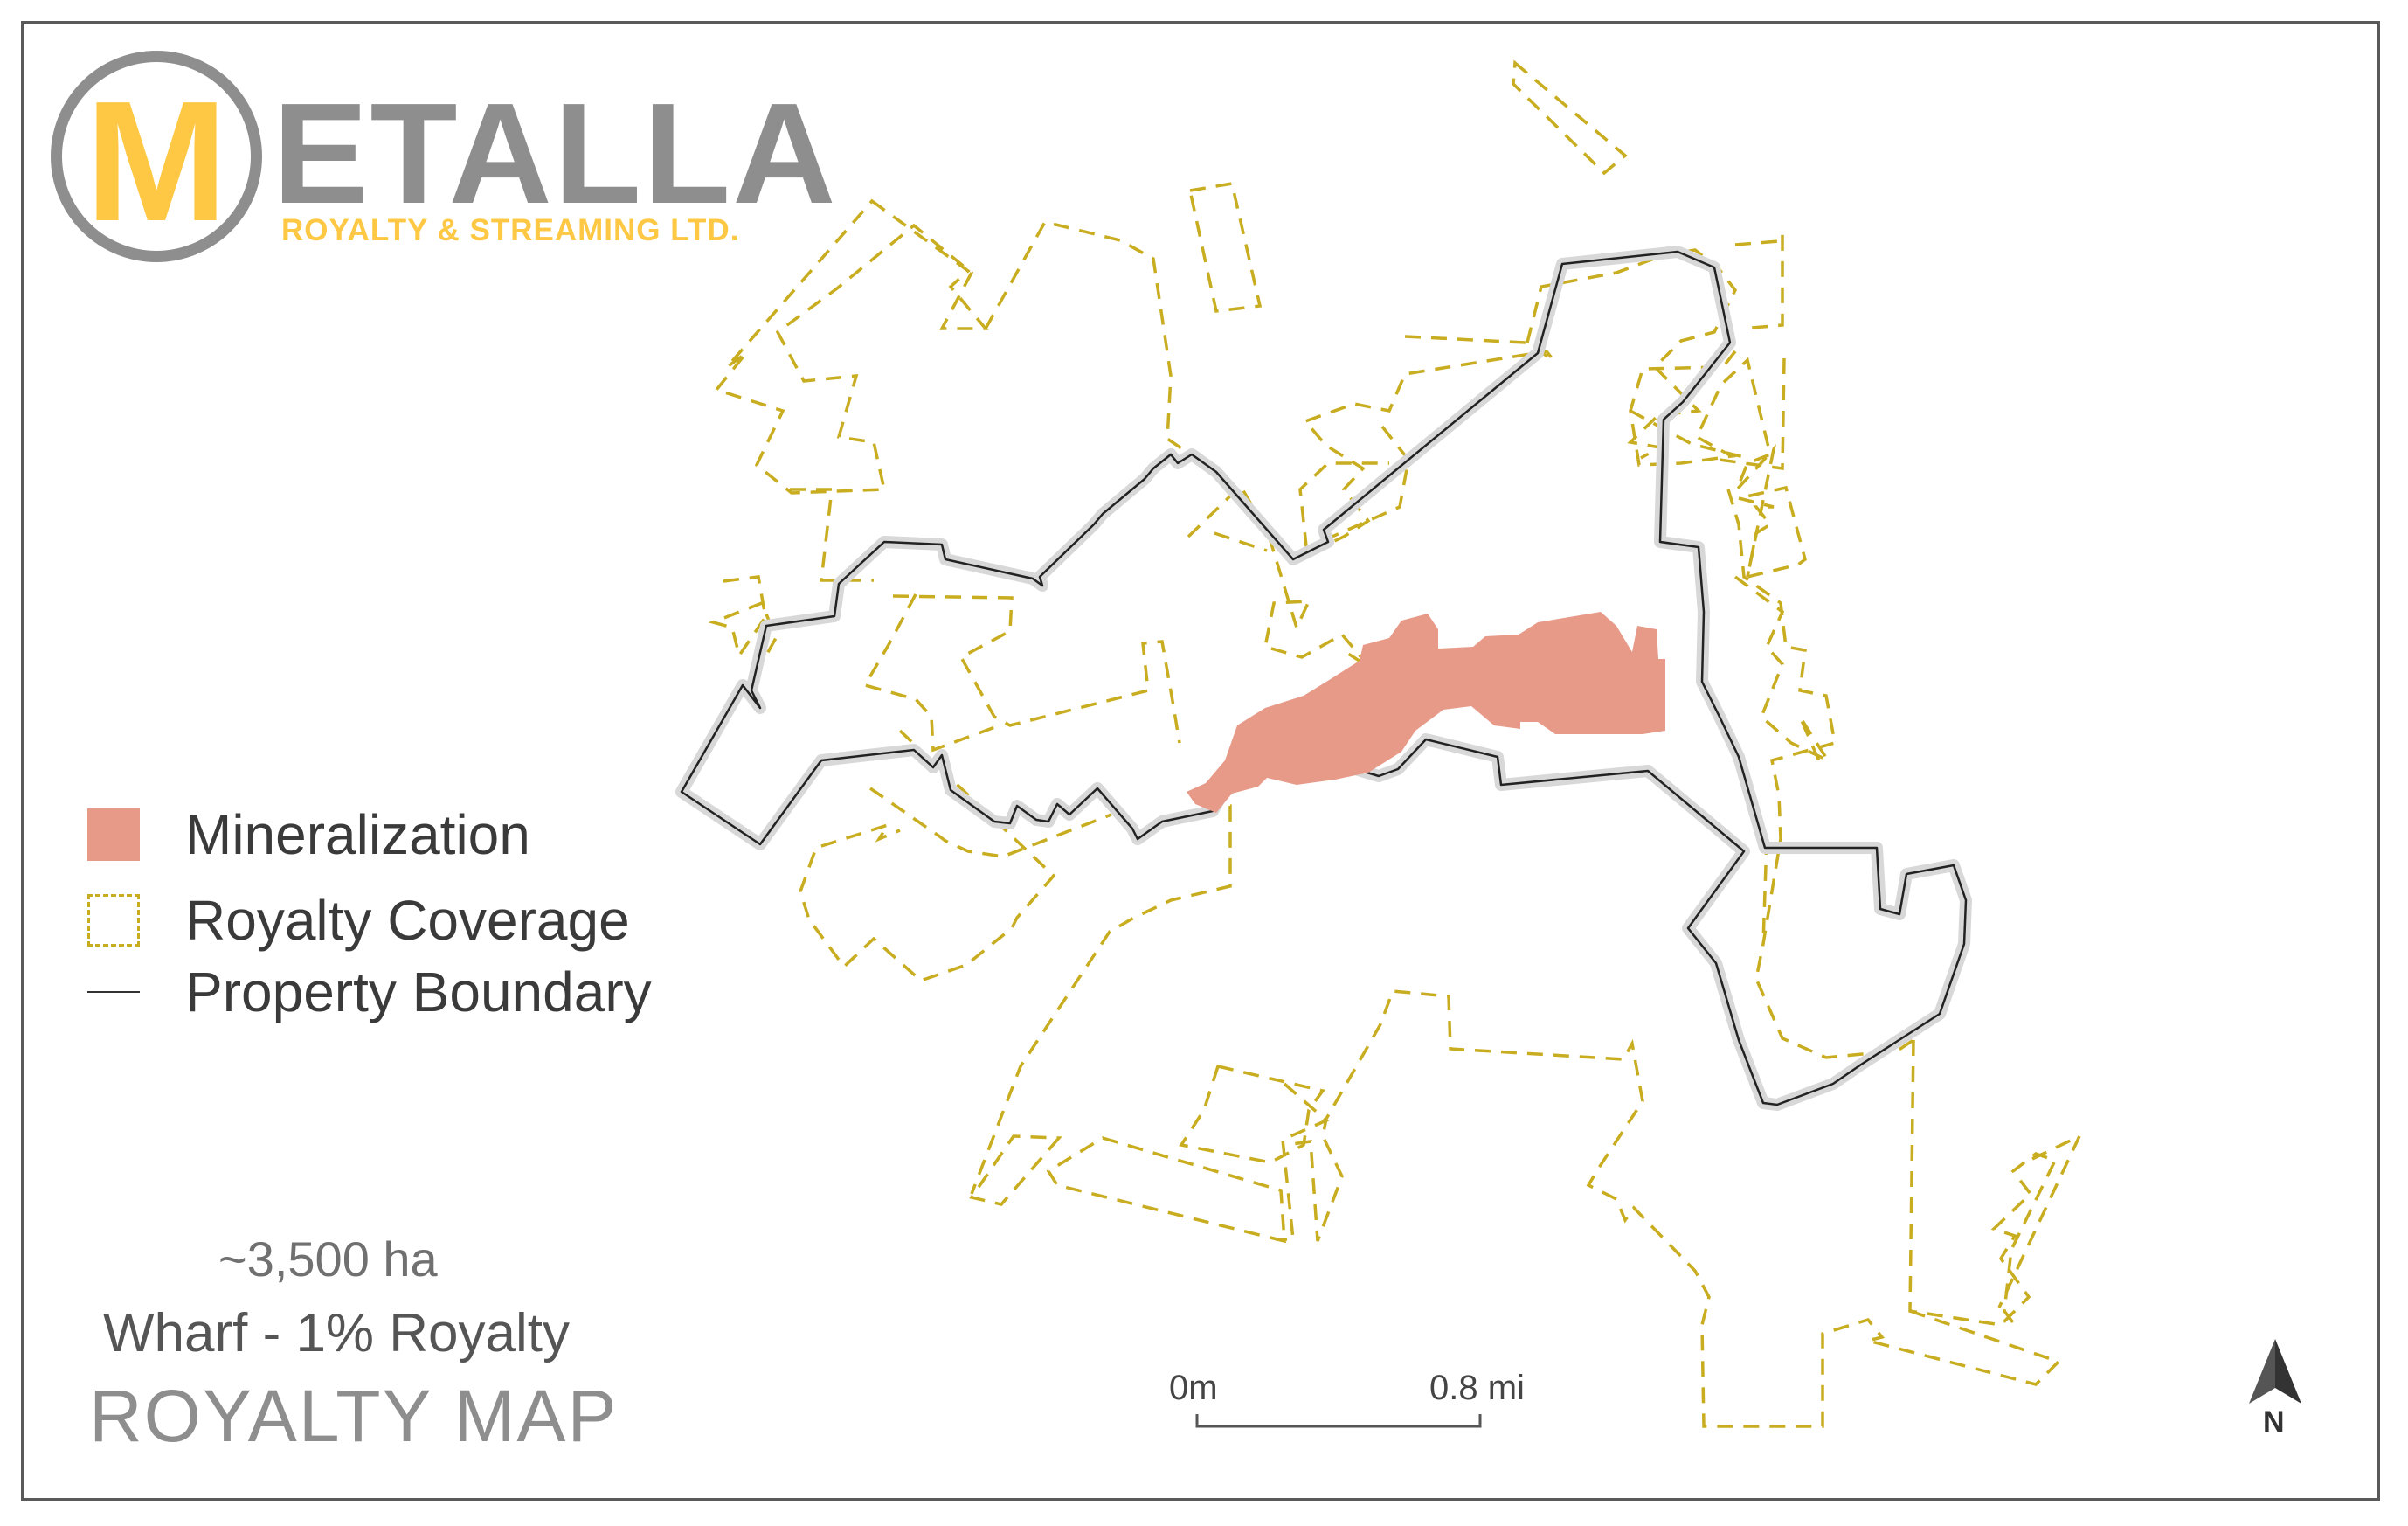 This screenshot has width=2408, height=1526. I want to click on area-label: ~3,500 ha, so click(328, 1259).